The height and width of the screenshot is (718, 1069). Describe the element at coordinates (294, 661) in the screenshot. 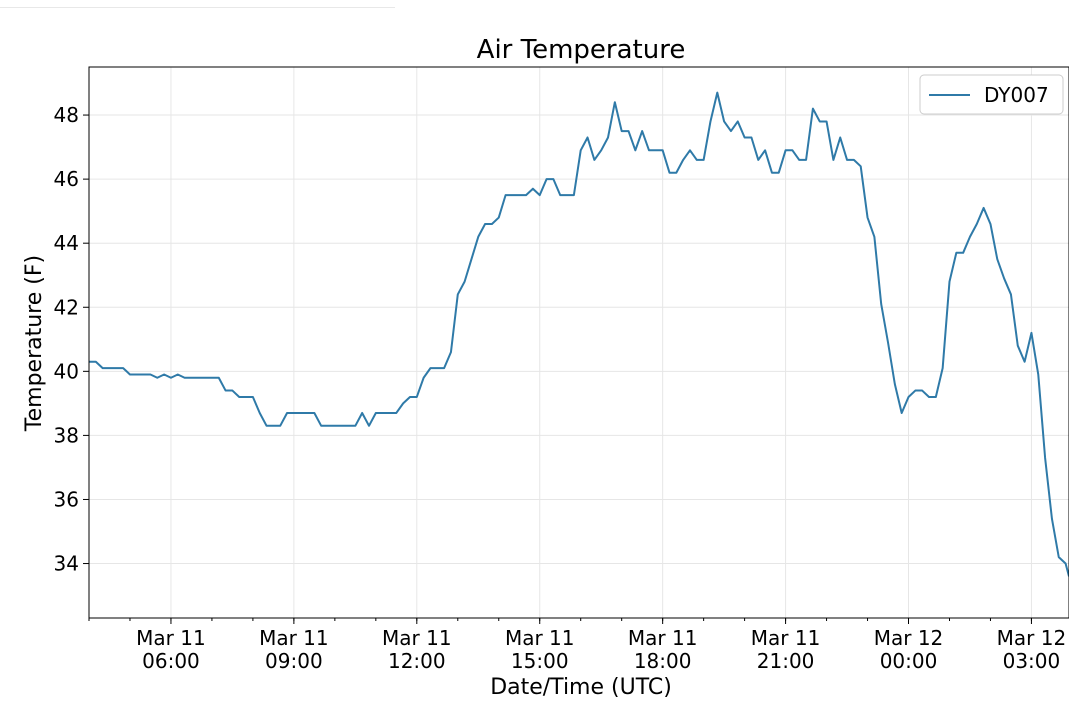

I see `x-tick-label-time: 09:00` at that location.